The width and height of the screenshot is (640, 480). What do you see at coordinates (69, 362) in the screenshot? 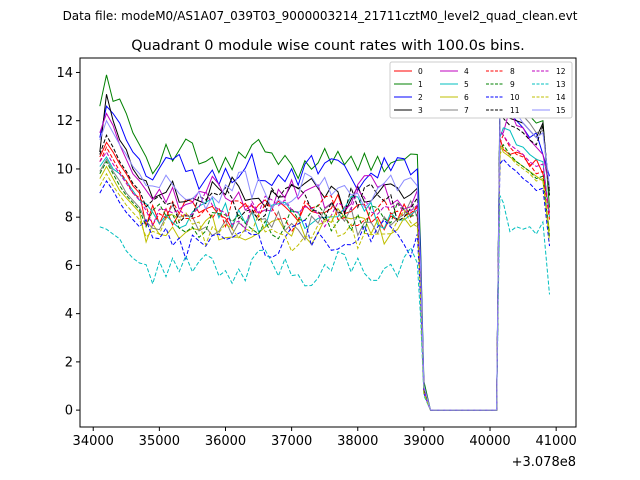
I see `y-tick-label-2: 2` at bounding box center [69, 362].